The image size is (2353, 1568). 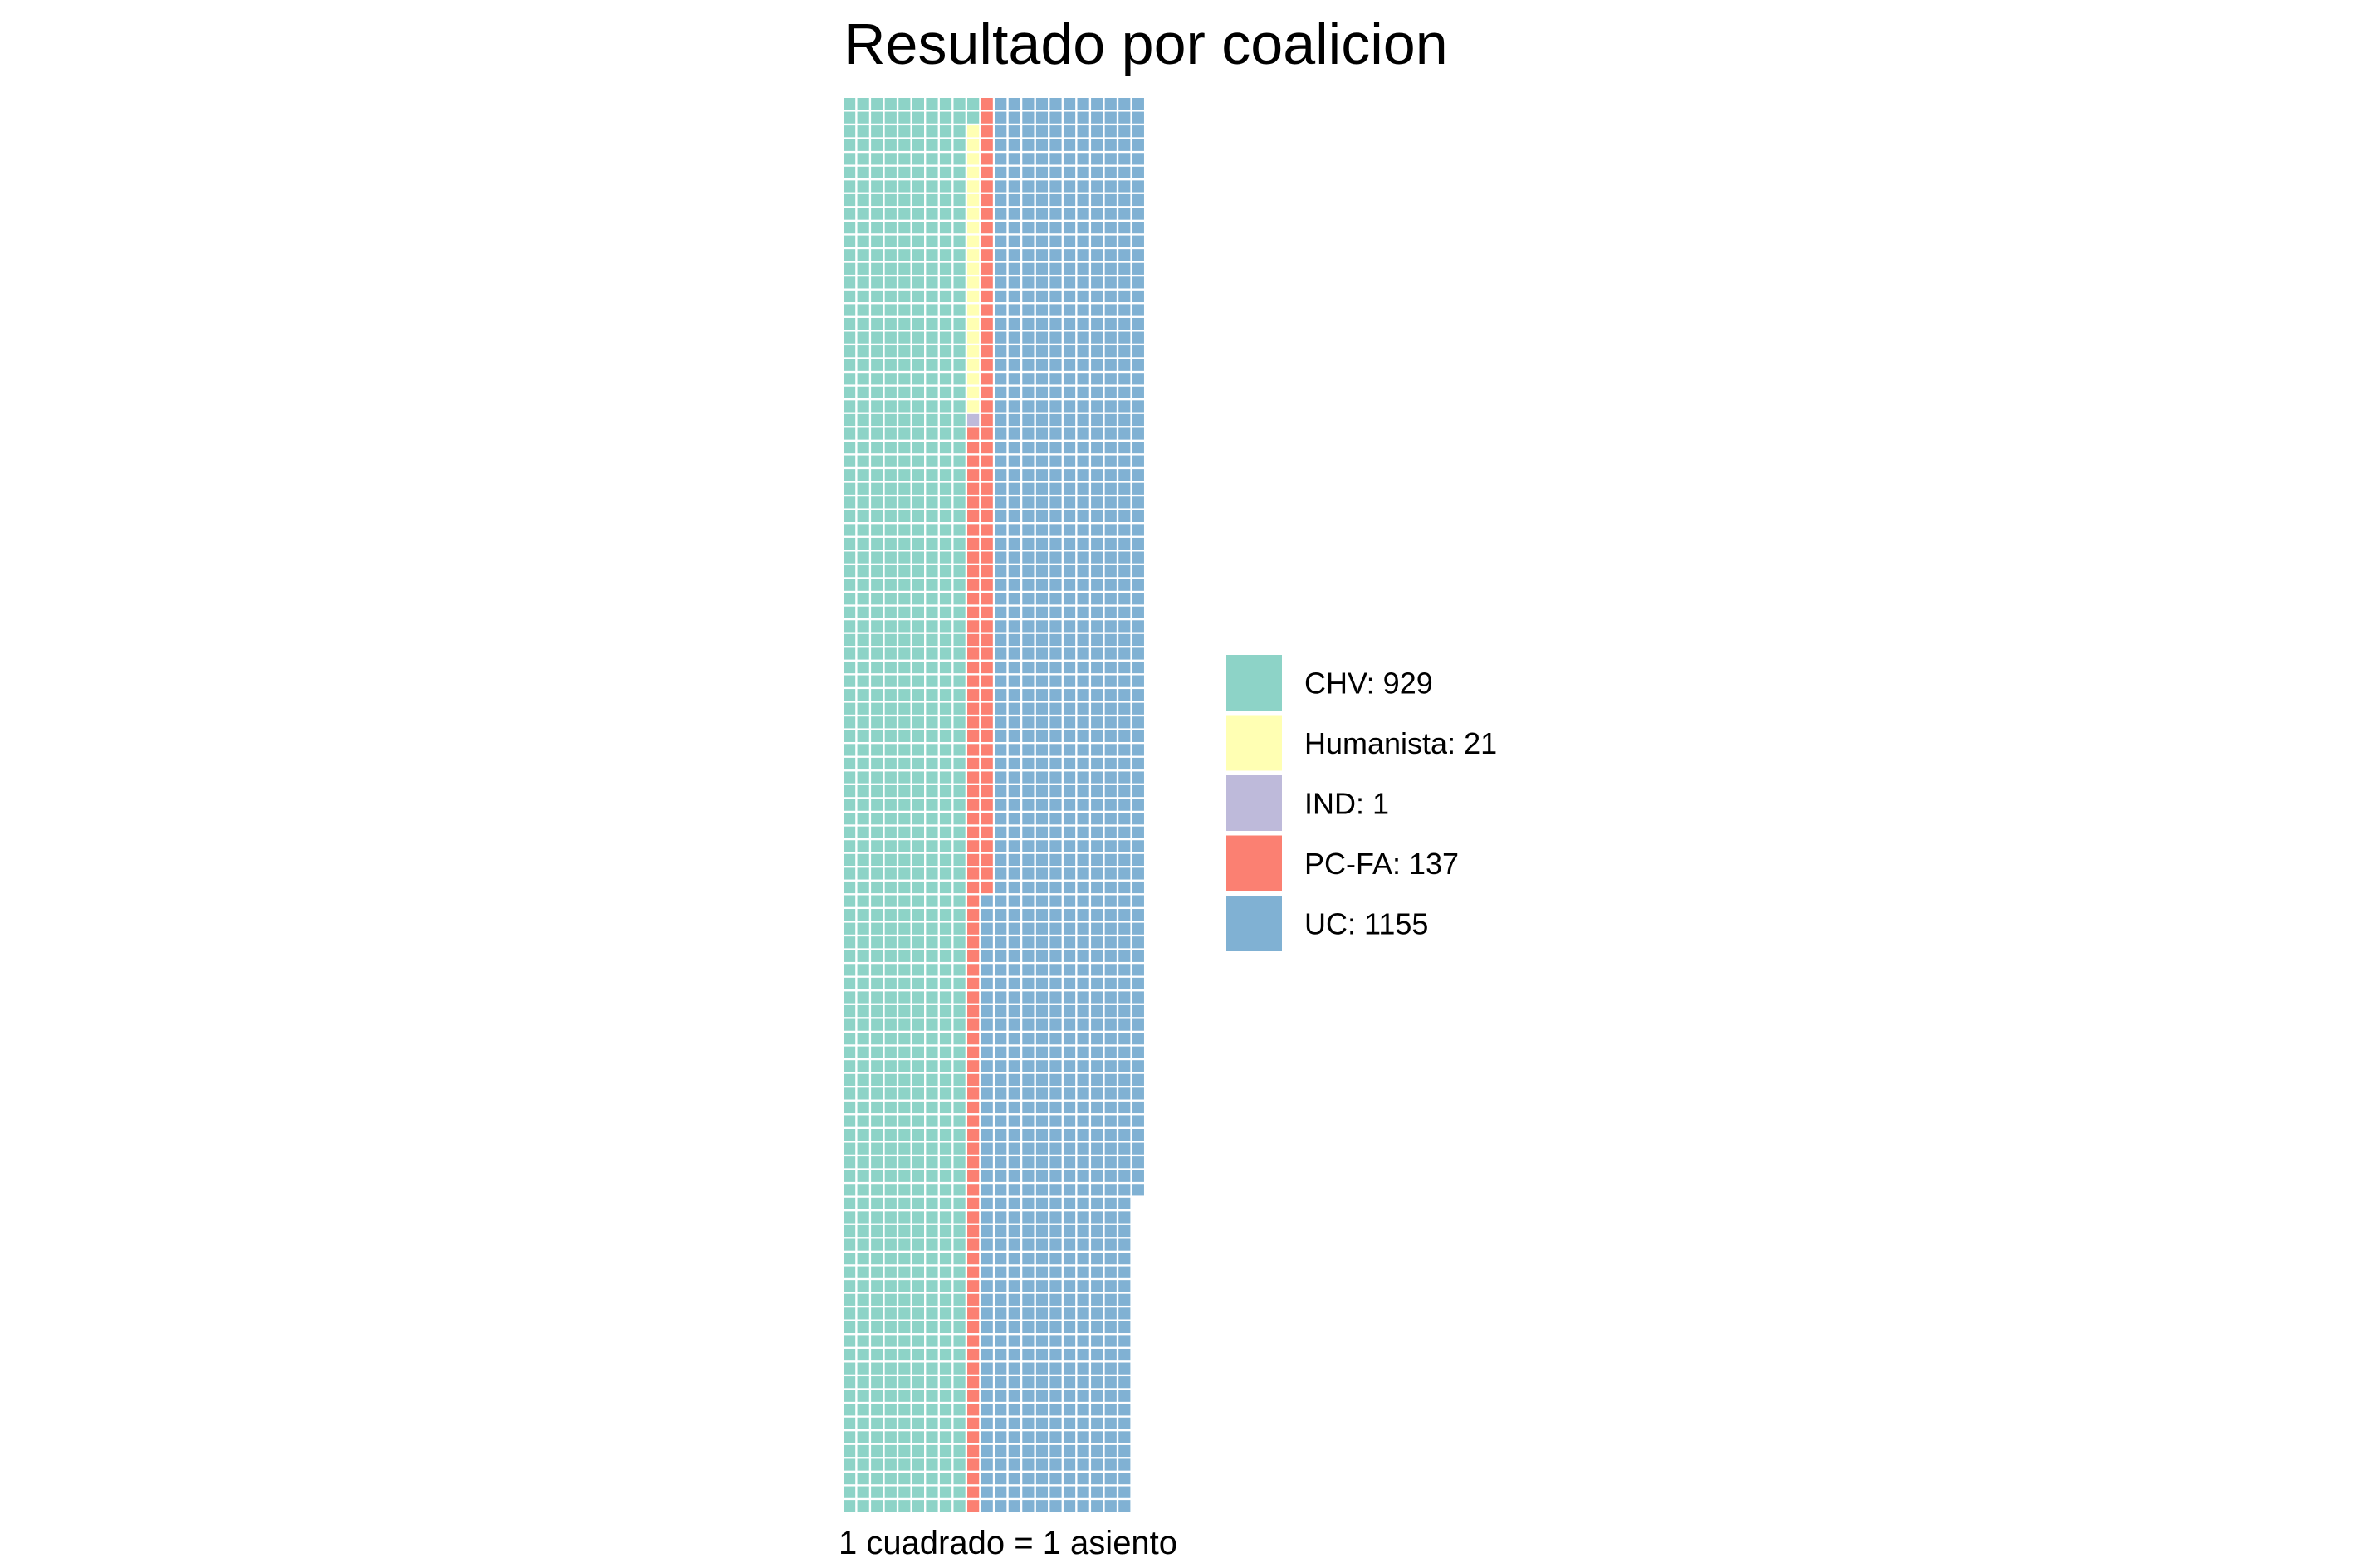 I want to click on legend-key-pc-fa, so click(x=1254, y=863).